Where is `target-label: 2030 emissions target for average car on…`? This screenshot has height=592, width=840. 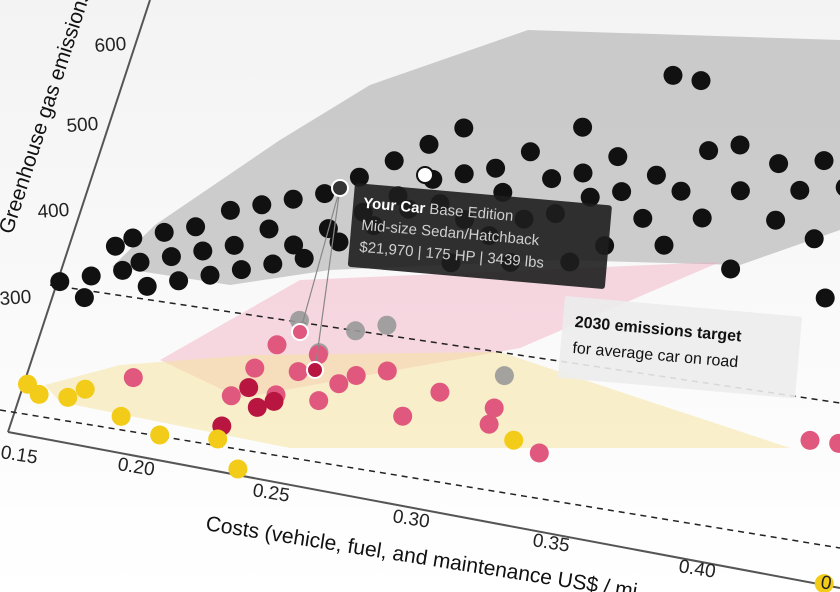
target-label: 2030 emissions target for average car on… is located at coordinates (680, 347).